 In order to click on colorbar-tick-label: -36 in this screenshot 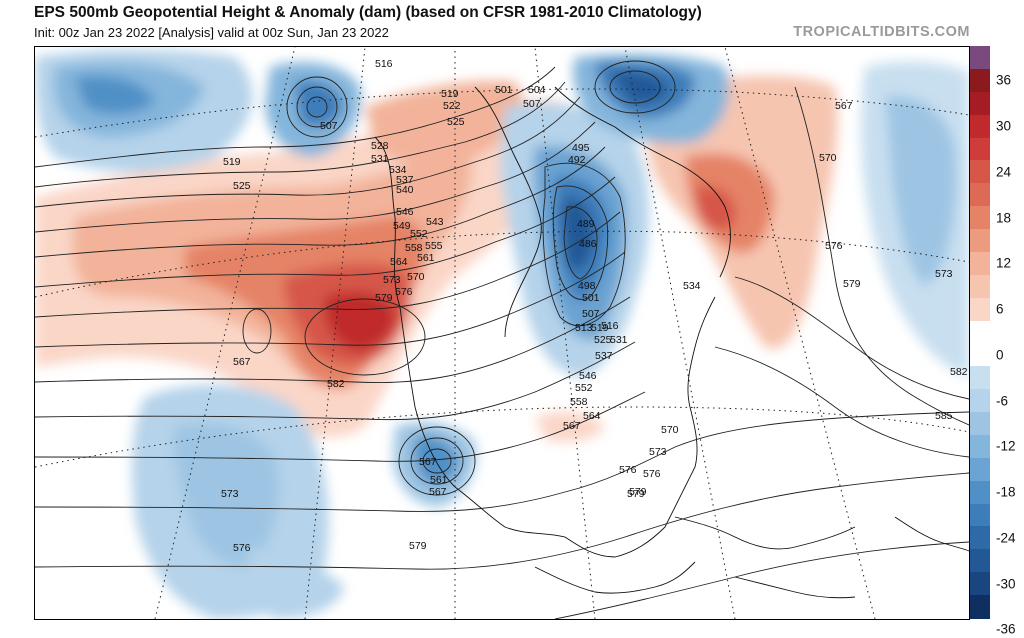, I will do `click(1006, 629)`.